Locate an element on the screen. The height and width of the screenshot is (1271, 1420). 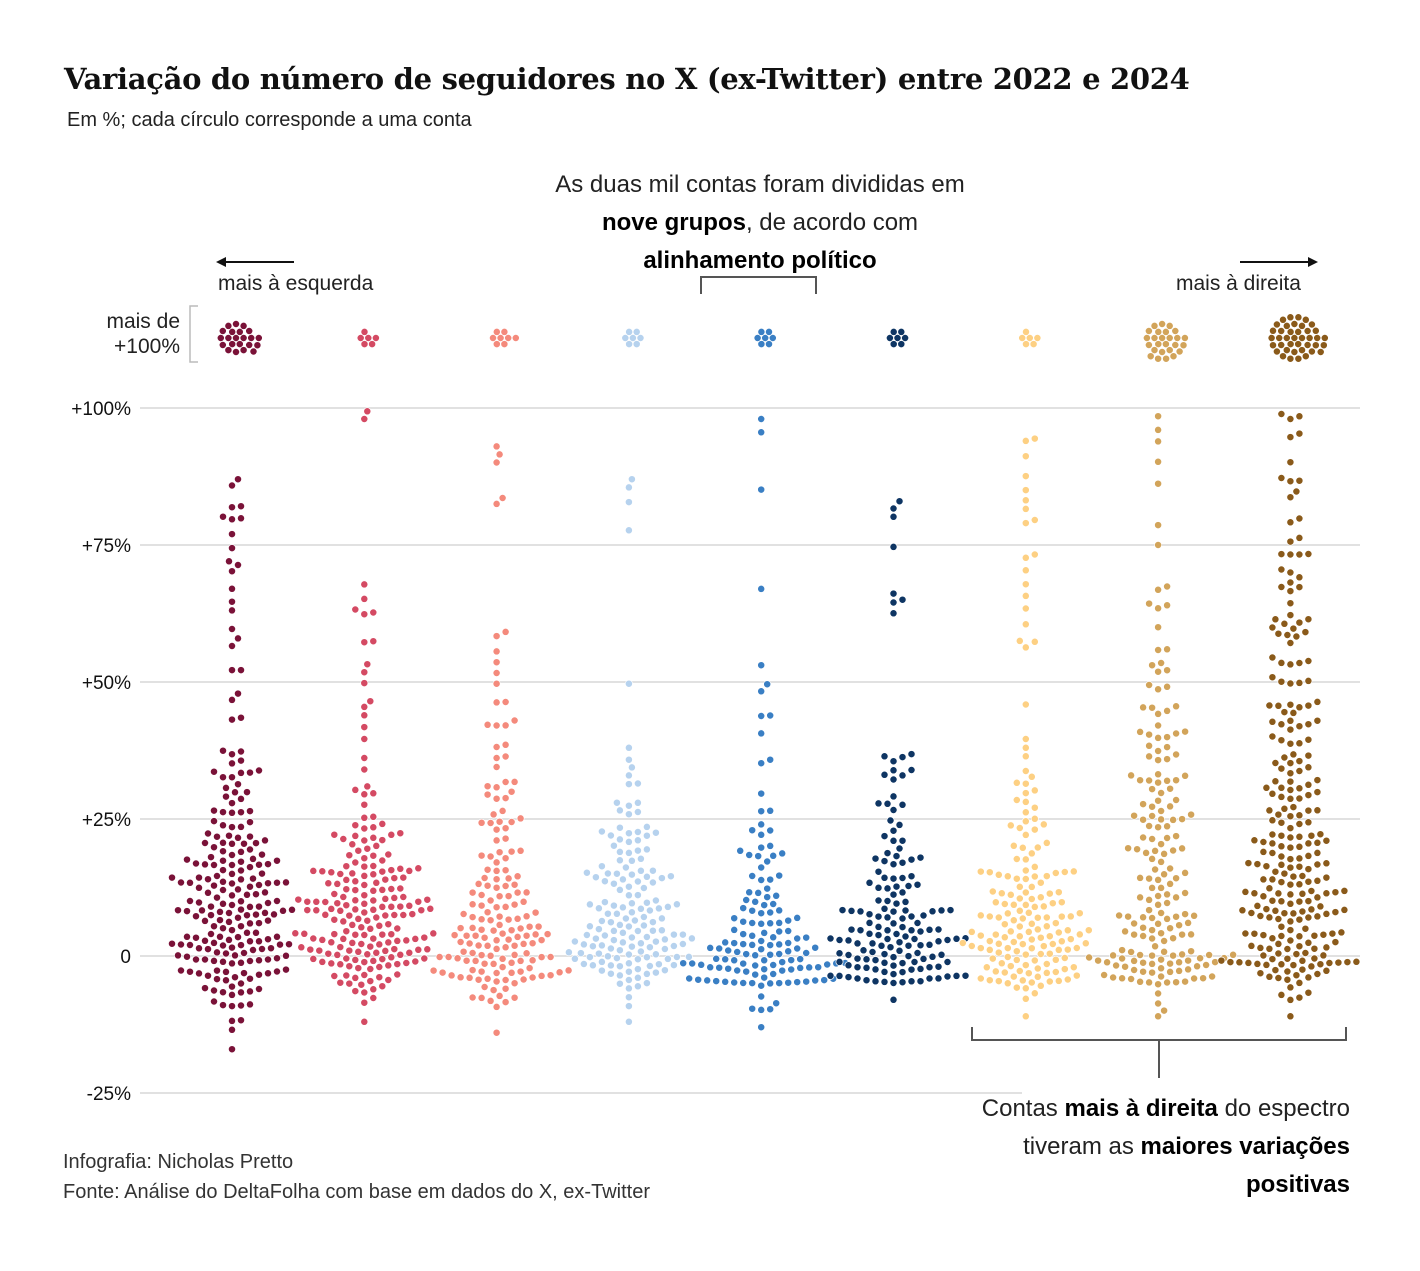
annotation-right-text-2: do espectro tiveram as is located at coordinates (1186, 1127).